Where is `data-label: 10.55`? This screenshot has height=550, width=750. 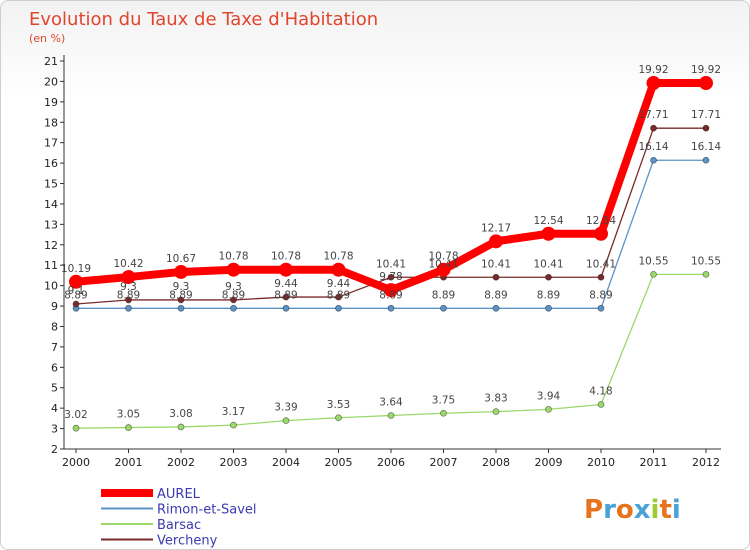
data-label: 10.55 is located at coordinates (653, 261).